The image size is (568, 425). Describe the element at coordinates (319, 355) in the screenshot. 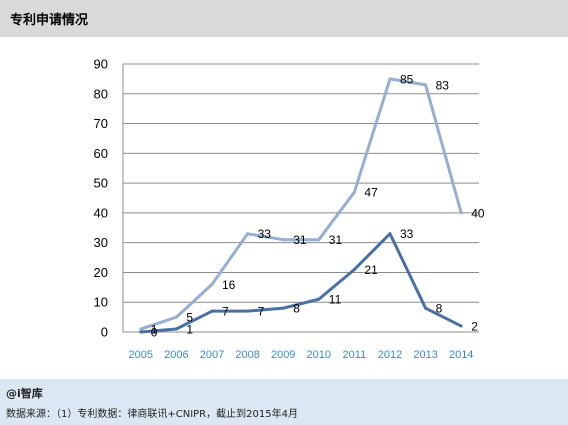

I see `x-tick-label: 2010` at that location.